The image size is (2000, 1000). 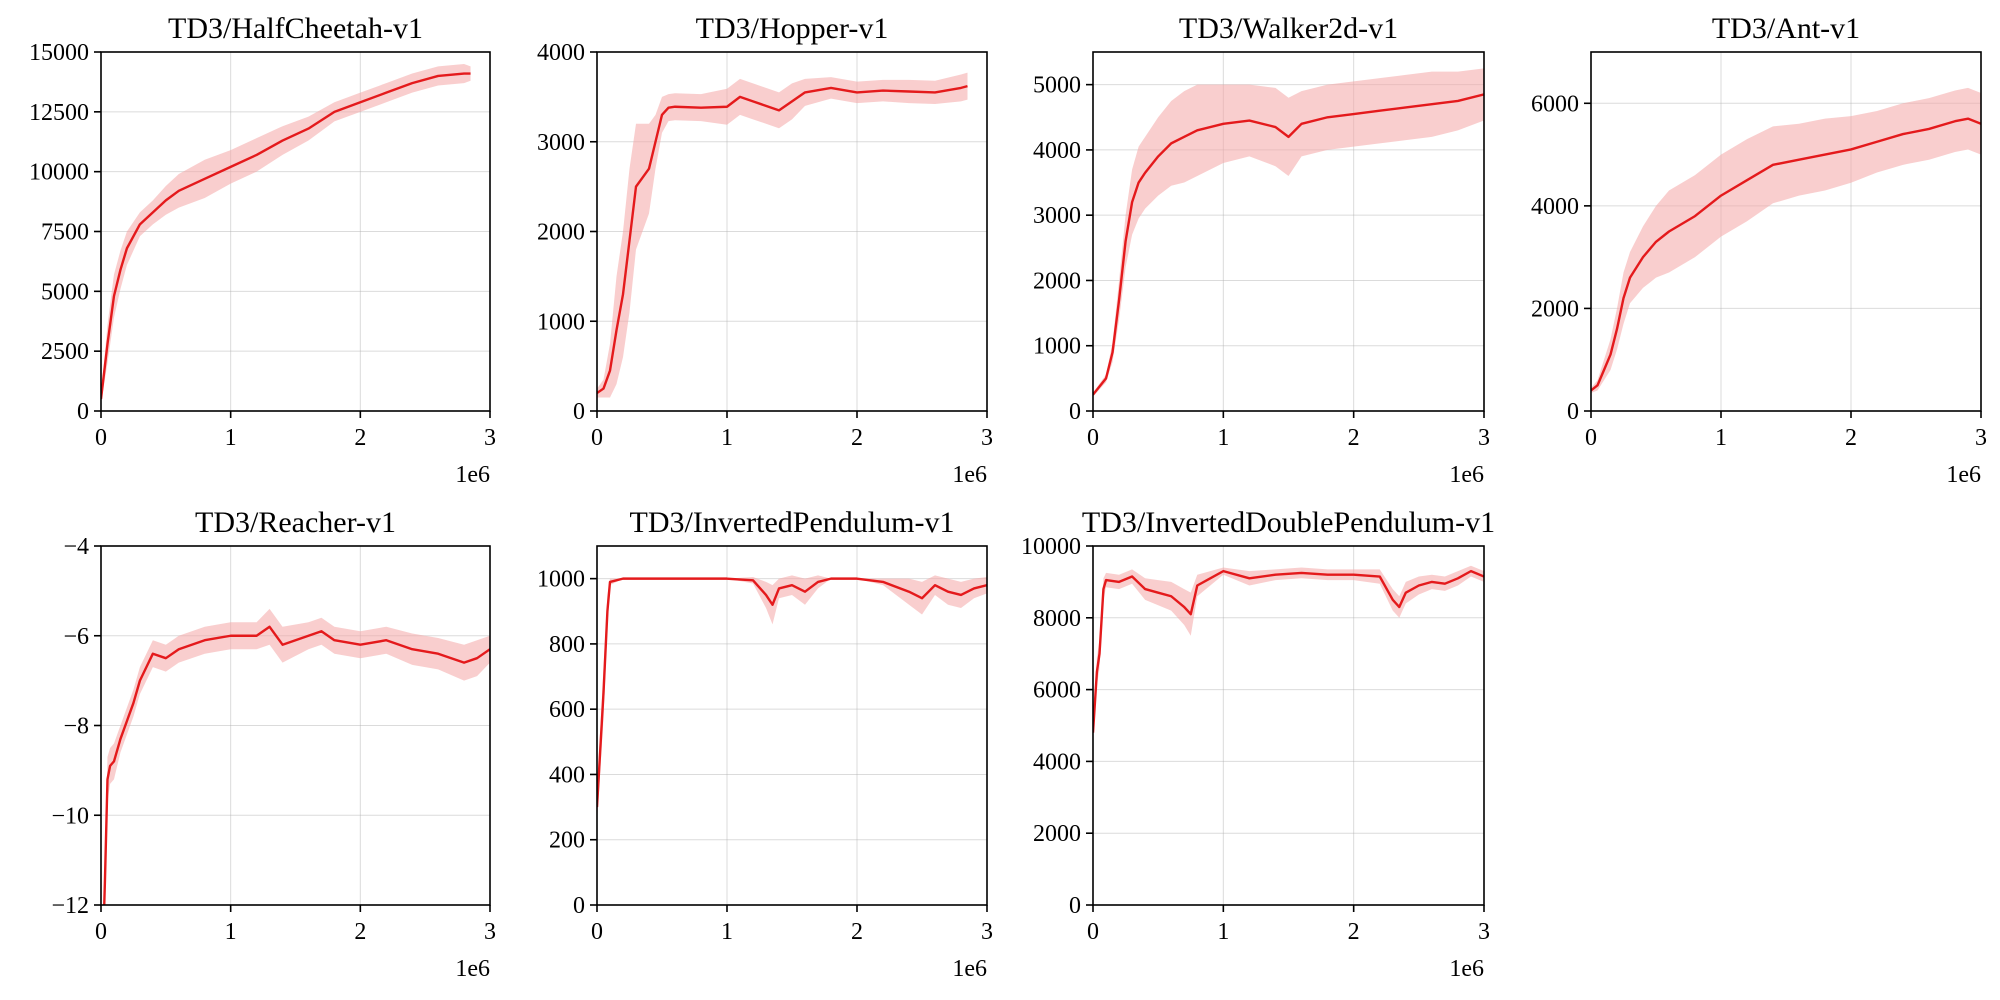 I want to click on y-tick-label: −4, so click(x=76, y=547).